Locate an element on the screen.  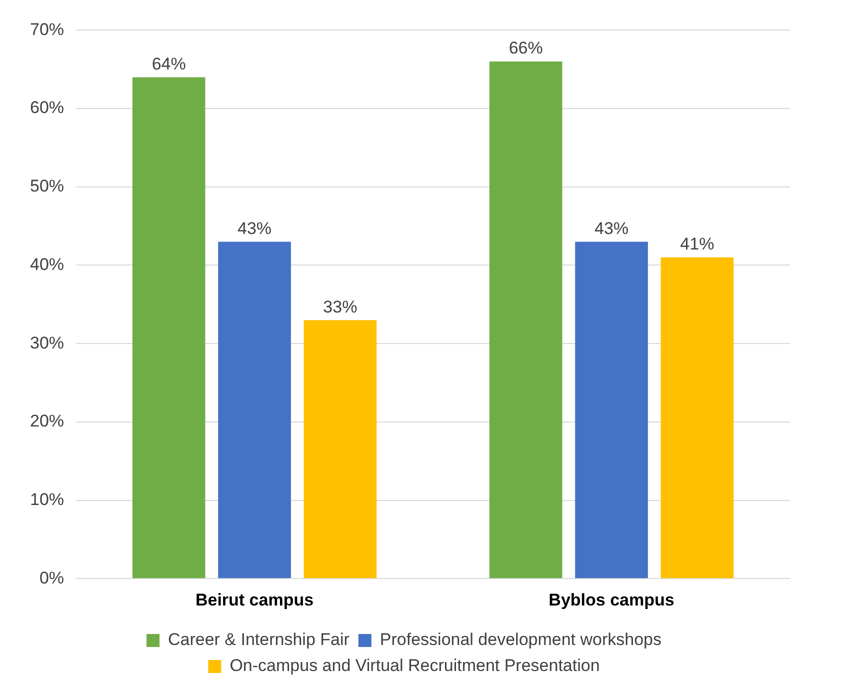
data-label: 66% is located at coordinates (525, 48).